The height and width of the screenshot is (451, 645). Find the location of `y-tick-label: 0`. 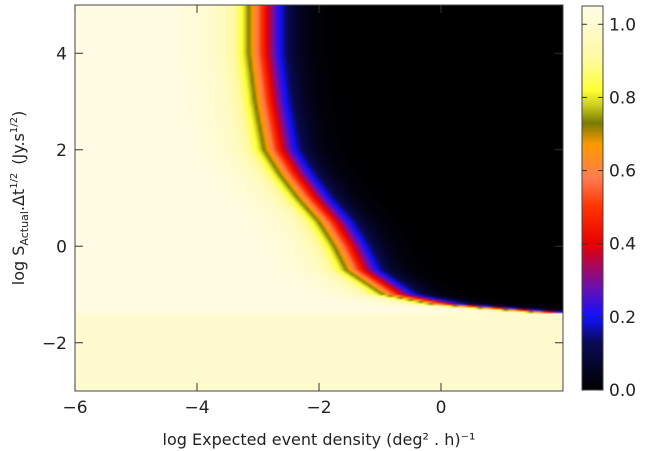

y-tick-label: 0 is located at coordinates (61, 247).